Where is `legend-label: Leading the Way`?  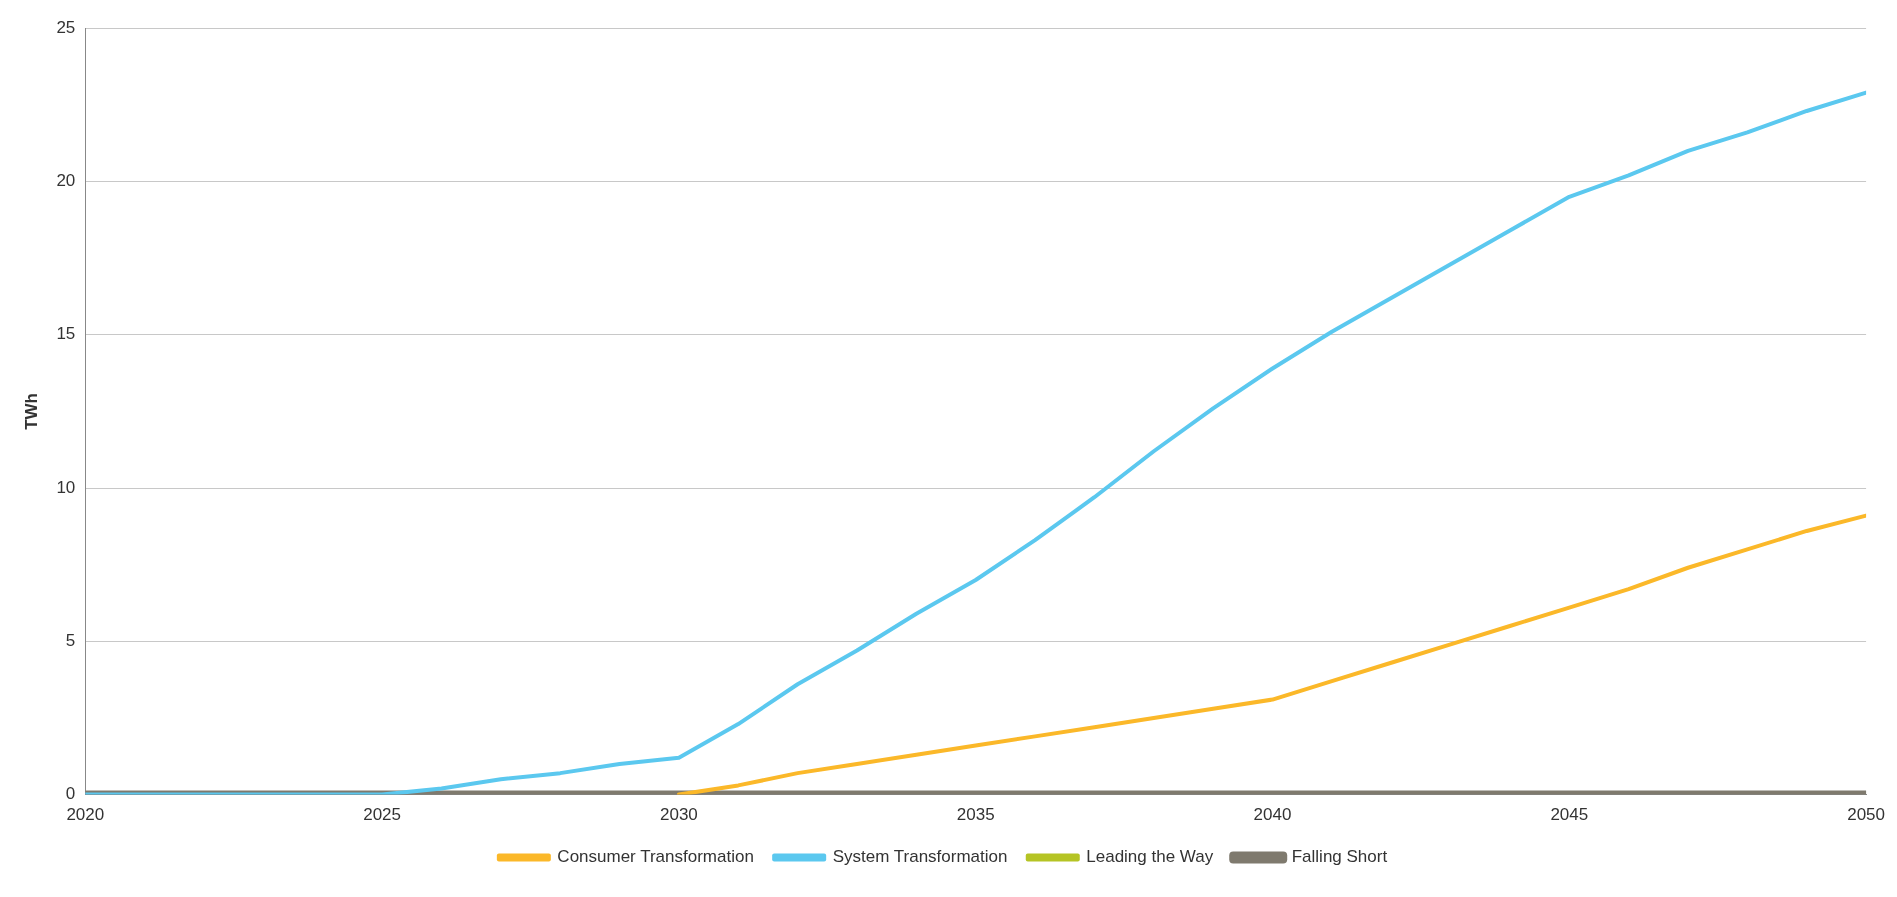 legend-label: Leading the Way is located at coordinates (1150, 857).